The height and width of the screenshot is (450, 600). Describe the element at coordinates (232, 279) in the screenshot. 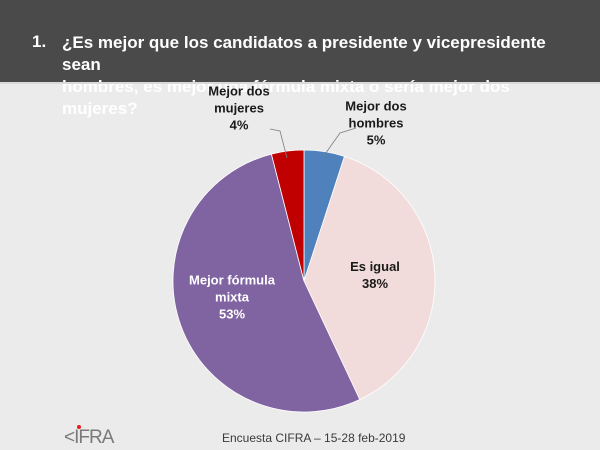

I see `data-label-category: Mejor fórmula` at that location.